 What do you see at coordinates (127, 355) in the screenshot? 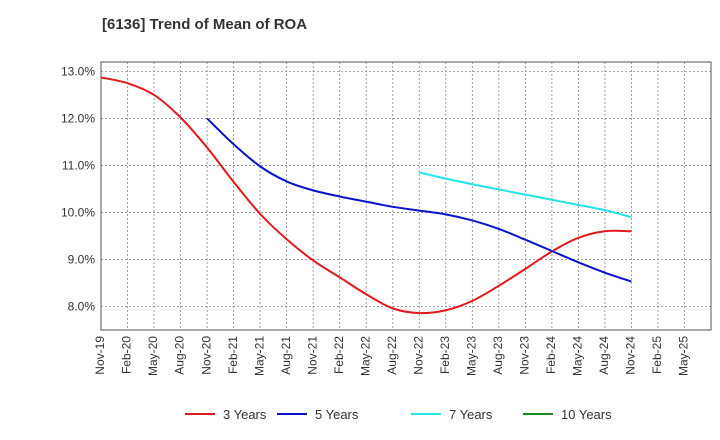
I see `x-tick-label: Feb-20` at bounding box center [127, 355].